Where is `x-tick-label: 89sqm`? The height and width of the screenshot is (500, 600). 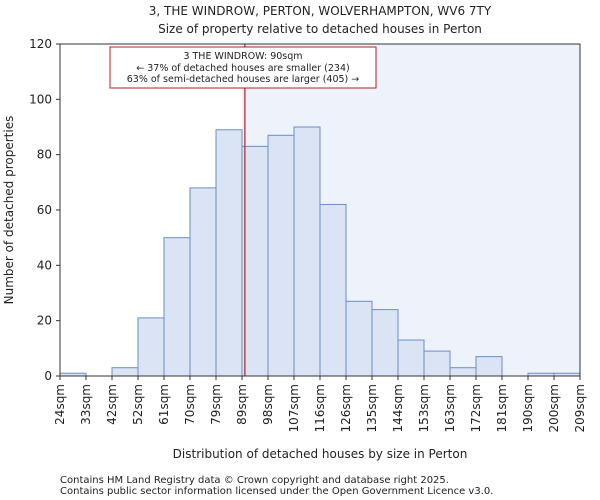
x-tick-label: 89sqm is located at coordinates (242, 404).